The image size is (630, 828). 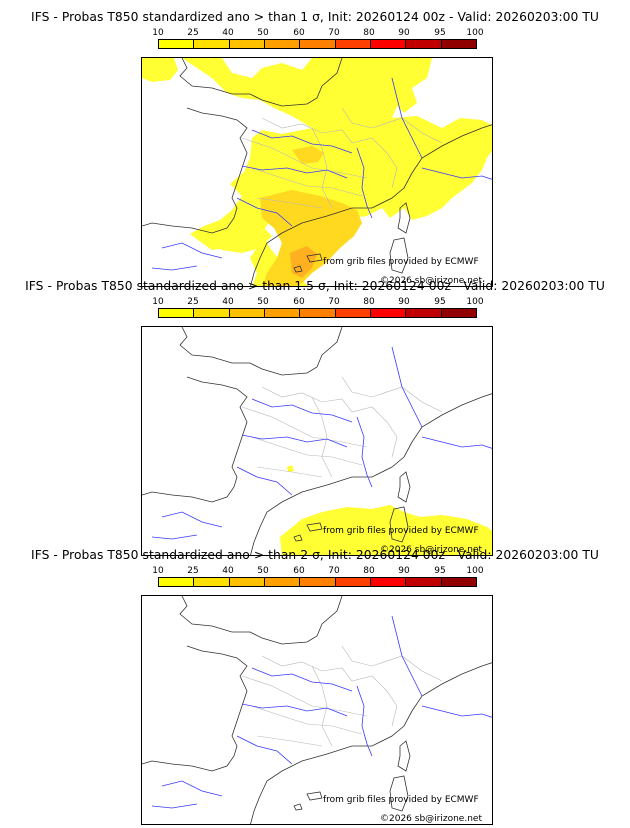 What do you see at coordinates (160, 70) in the screenshot?
I see `prob-area-10-west` at bounding box center [160, 70].